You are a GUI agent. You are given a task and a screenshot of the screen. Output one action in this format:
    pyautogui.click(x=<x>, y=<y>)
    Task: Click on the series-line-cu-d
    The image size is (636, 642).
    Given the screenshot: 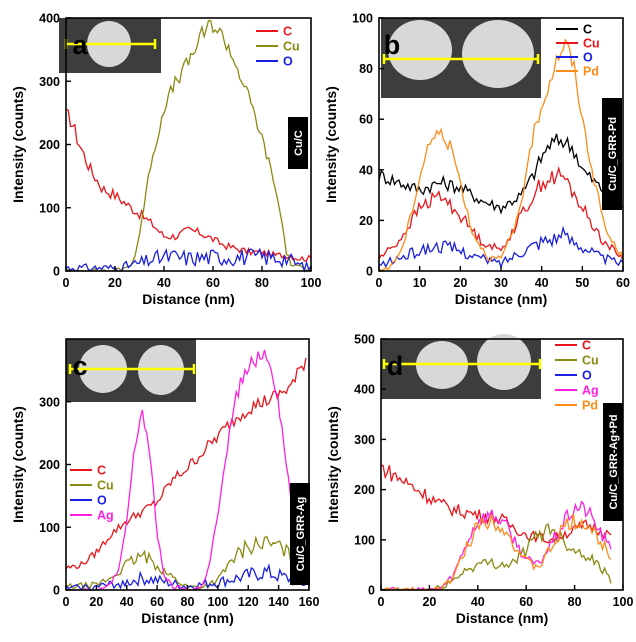 What is the action you would take?
    pyautogui.click(x=496, y=557)
    